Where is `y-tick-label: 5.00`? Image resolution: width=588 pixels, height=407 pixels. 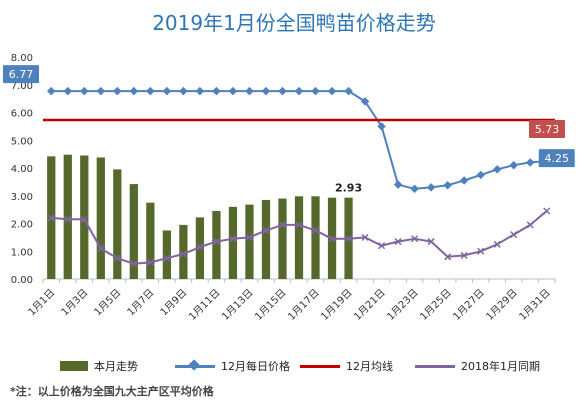 y-tick-label: 5.00 is located at coordinates (22, 141).